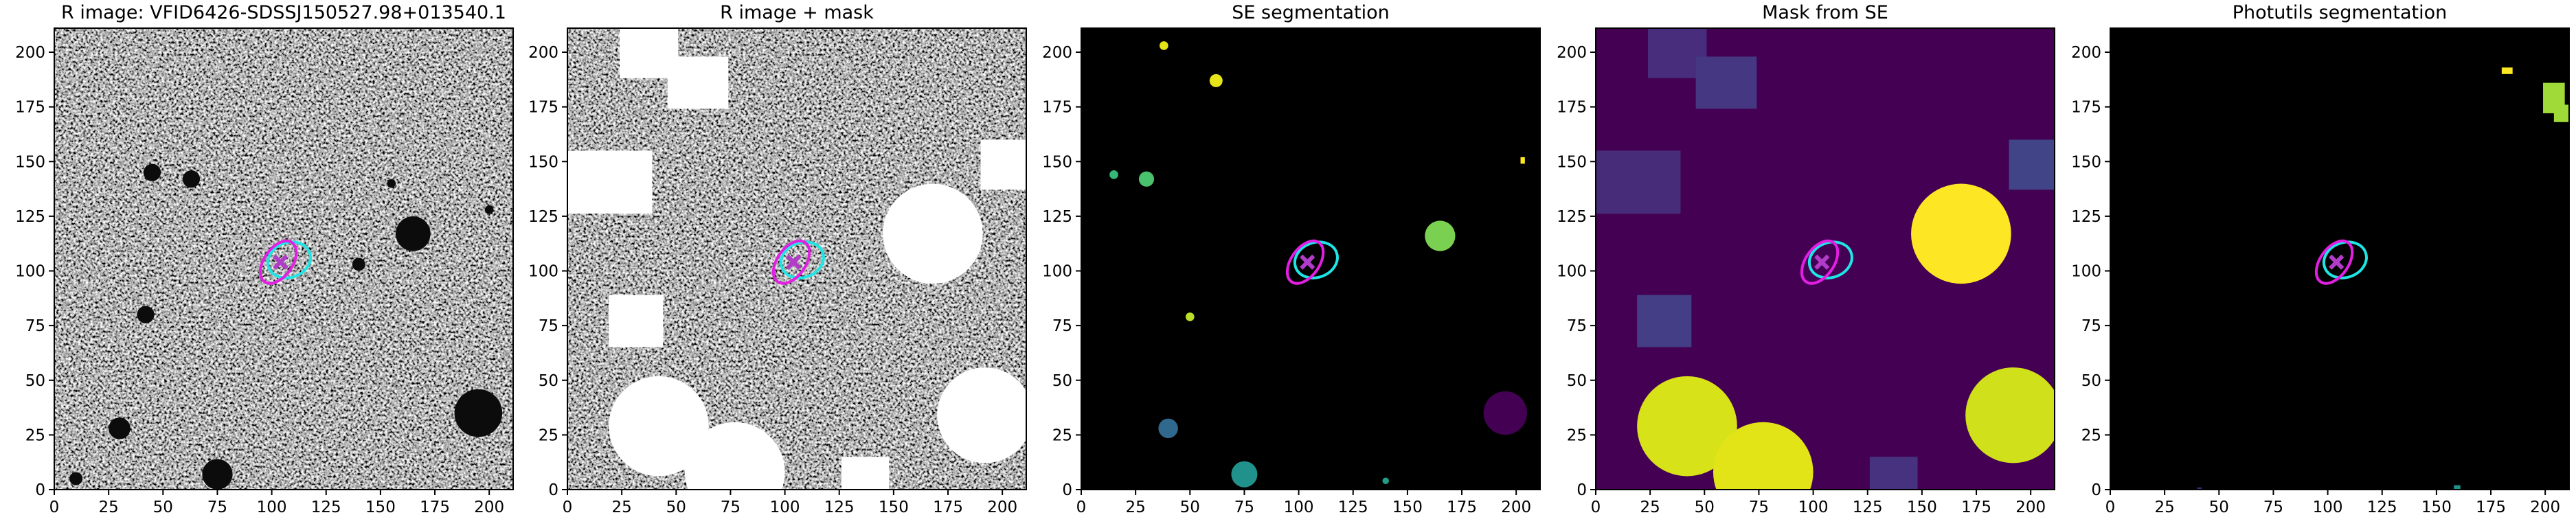 The image size is (2576, 515). I want to click on panel-title: SE segmentation, so click(1310, 12).